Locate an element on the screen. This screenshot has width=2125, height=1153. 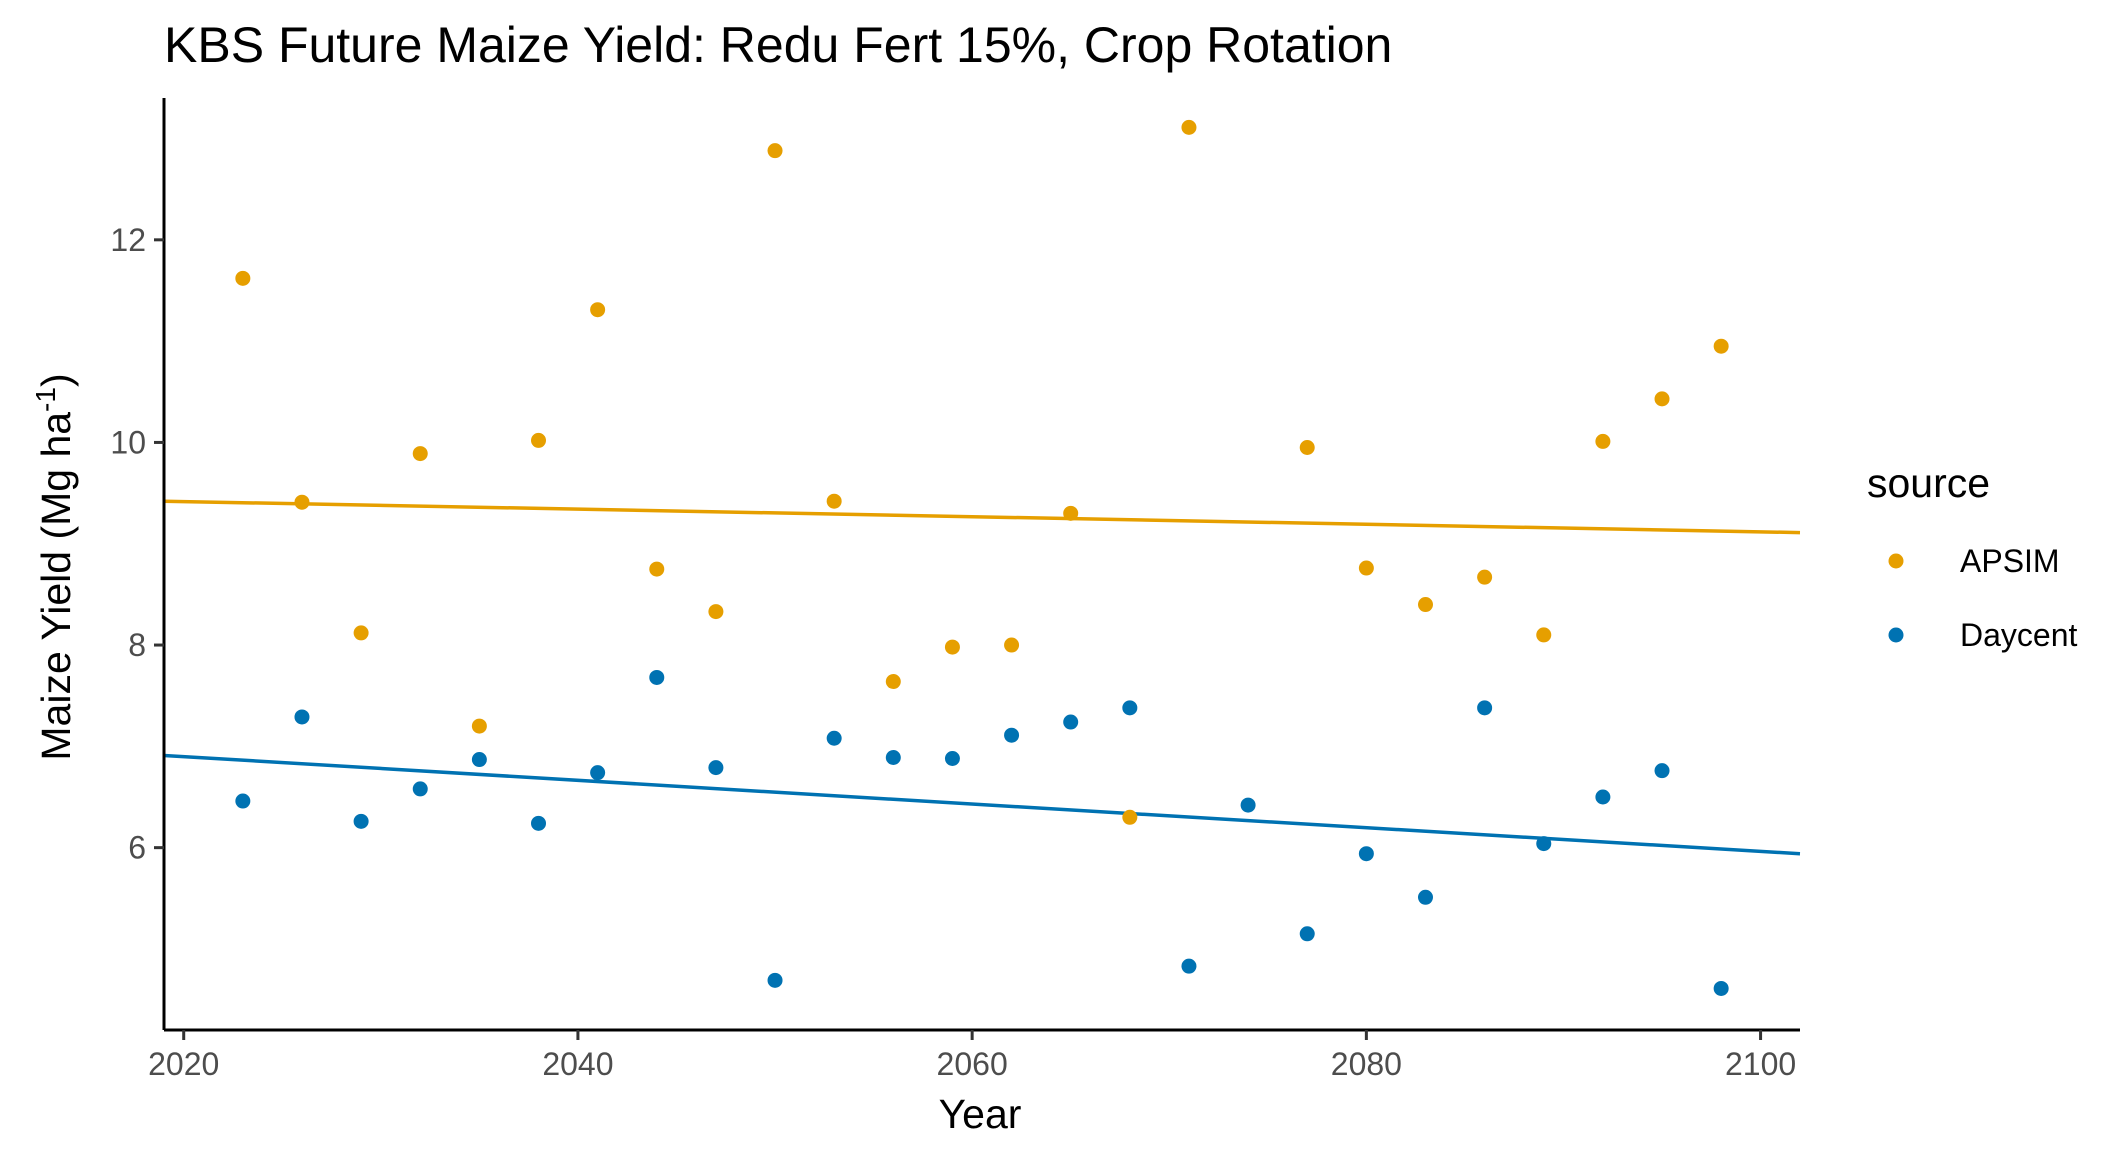
legend-title: source is located at coordinates (1928, 483).